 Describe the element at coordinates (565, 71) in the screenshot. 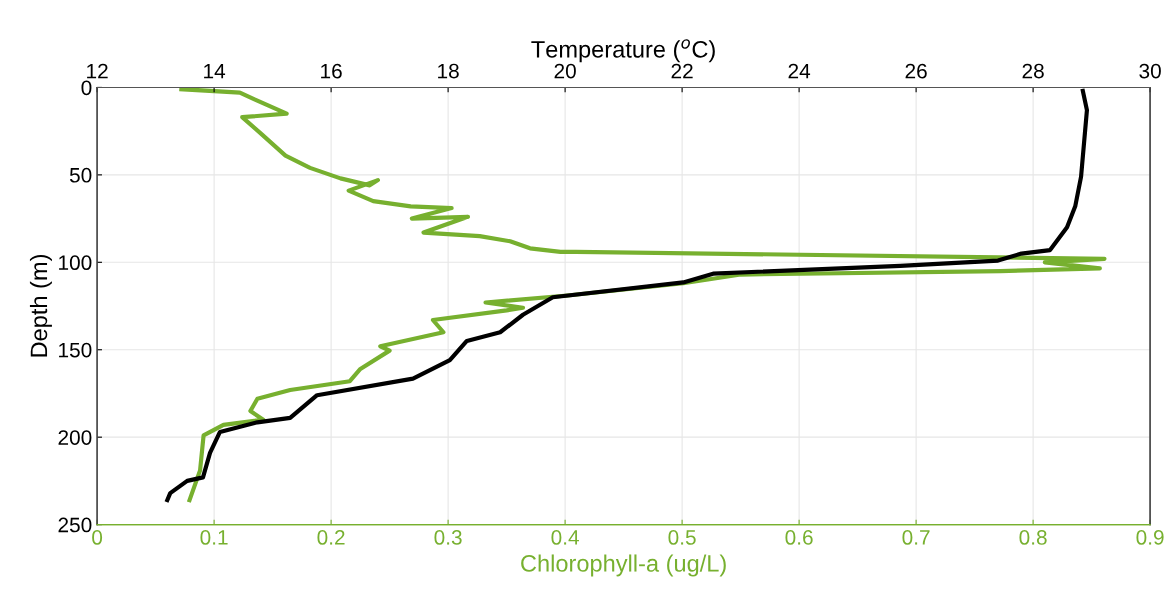

I see `x2-tick-label: 20` at that location.